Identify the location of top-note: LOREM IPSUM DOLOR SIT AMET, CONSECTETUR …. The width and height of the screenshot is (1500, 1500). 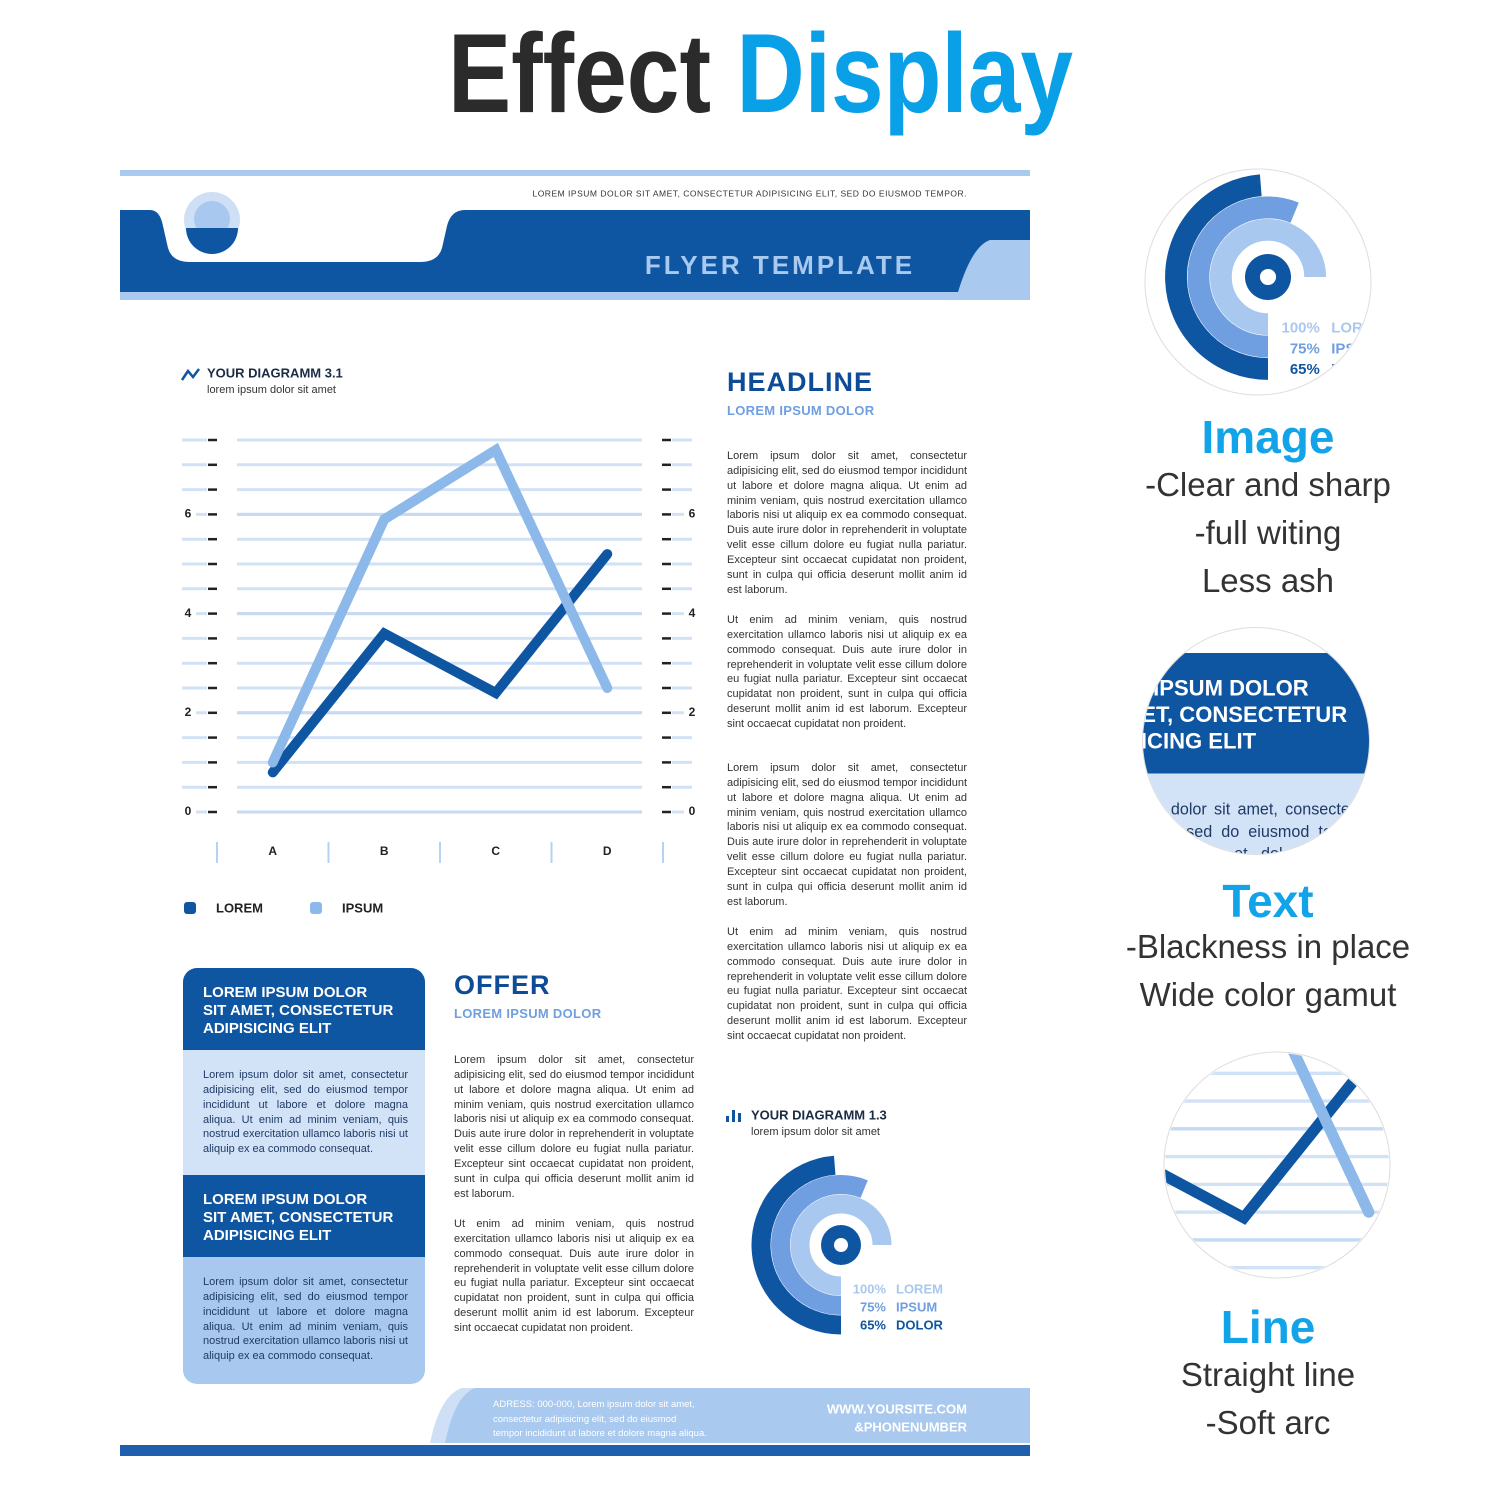
(749, 193).